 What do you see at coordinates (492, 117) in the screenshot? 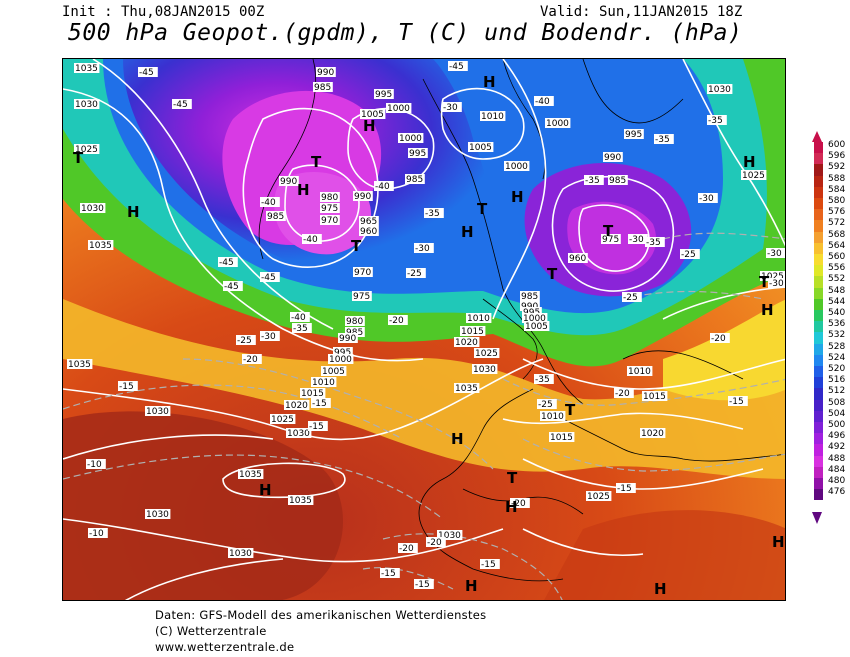
I see `pressure-label: 1010` at bounding box center [492, 117].